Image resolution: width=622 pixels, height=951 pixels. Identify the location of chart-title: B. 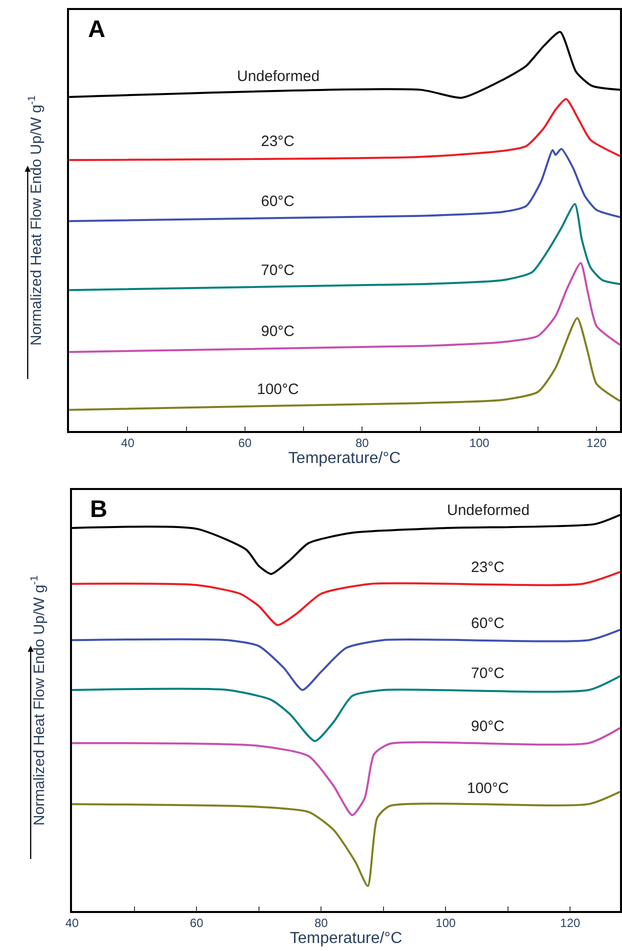
(99, 509).